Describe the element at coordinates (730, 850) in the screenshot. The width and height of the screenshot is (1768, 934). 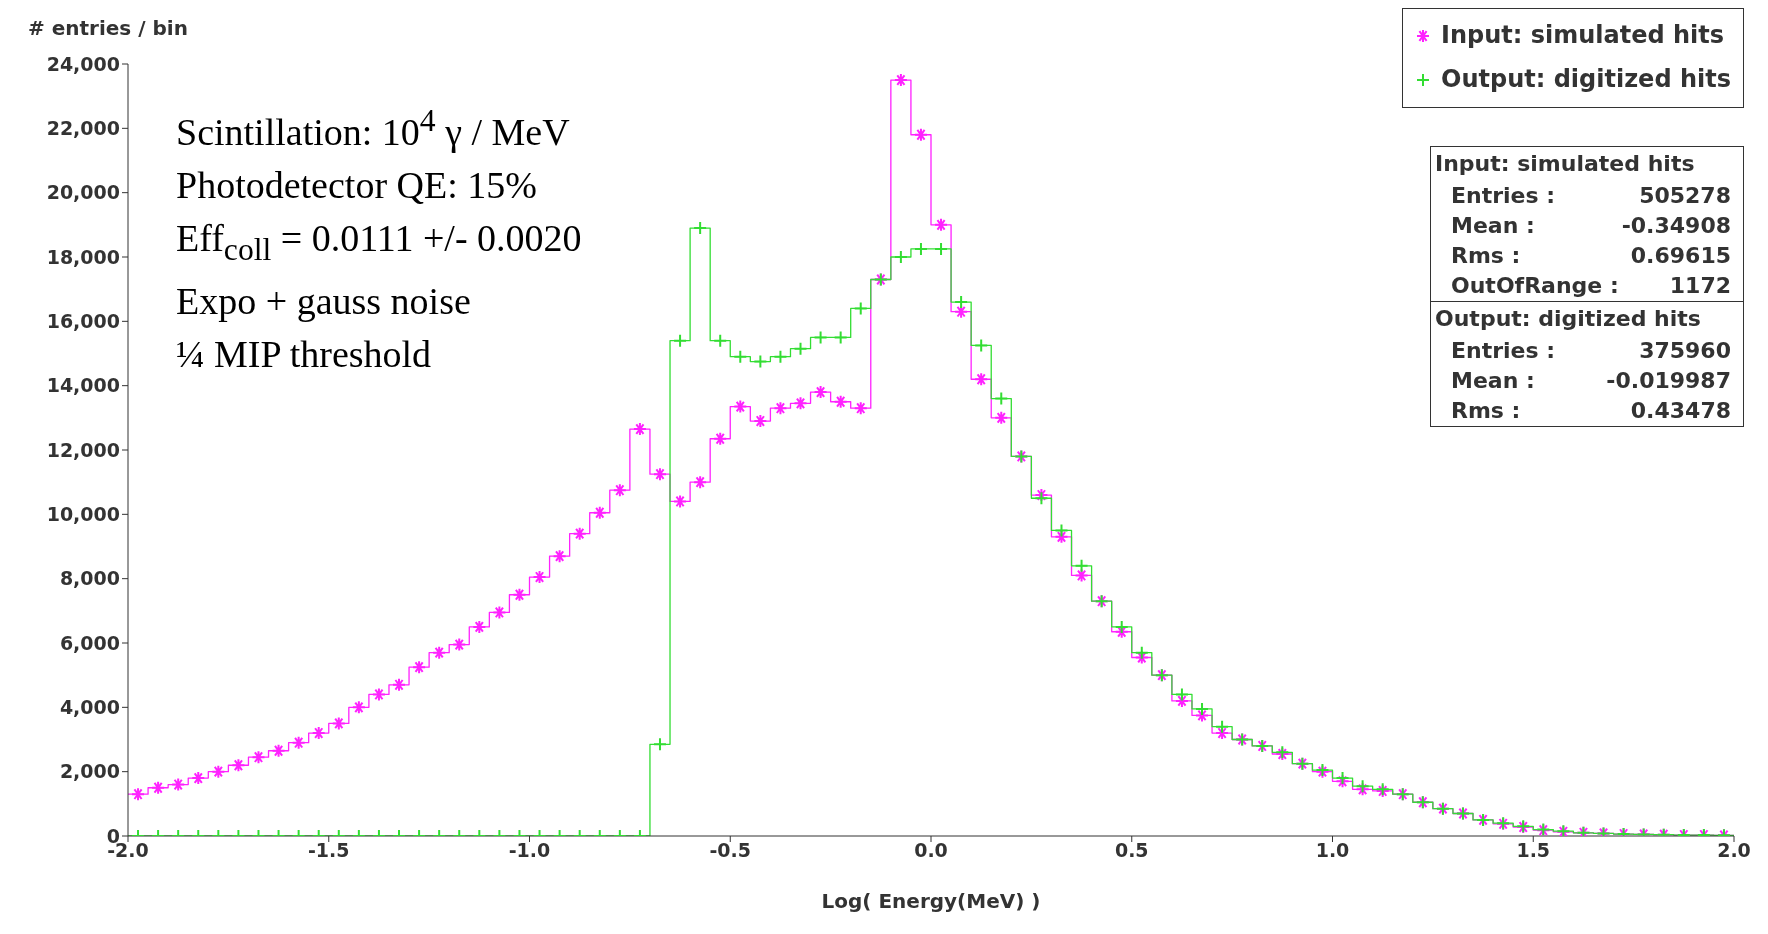
I see `x-tick-label: -0.5` at that location.